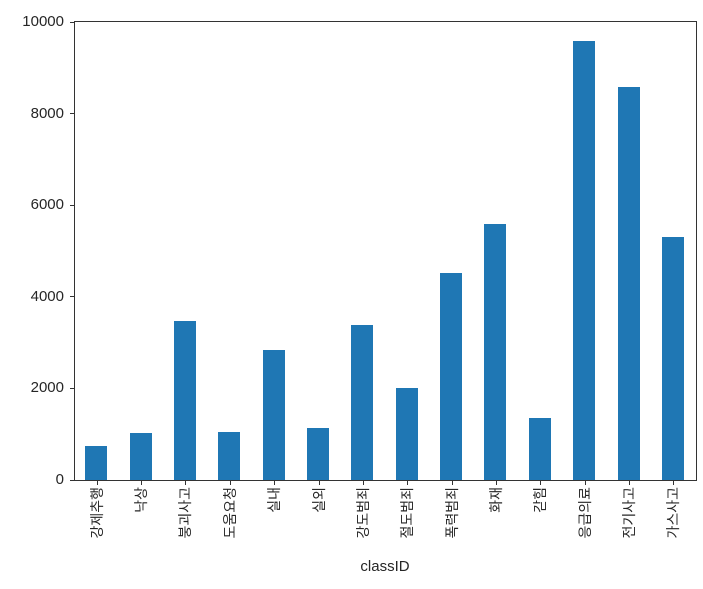 The height and width of the screenshot is (589, 703). Describe the element at coordinates (229, 455) in the screenshot. I see `bar-도움요청` at that location.